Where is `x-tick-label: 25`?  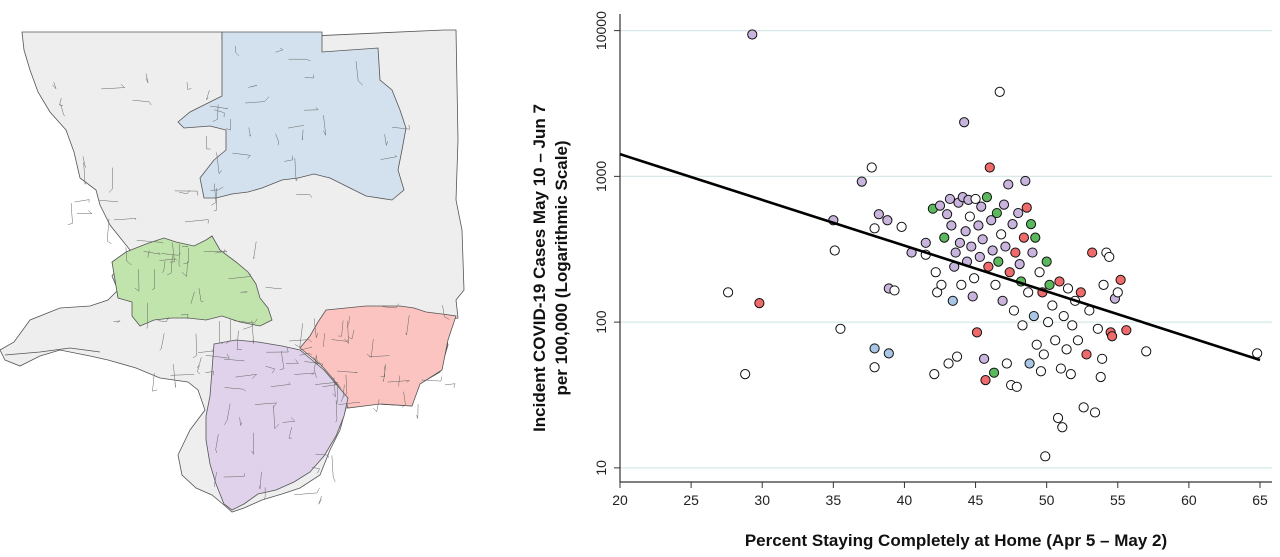 x-tick-label: 25 is located at coordinates (691, 500).